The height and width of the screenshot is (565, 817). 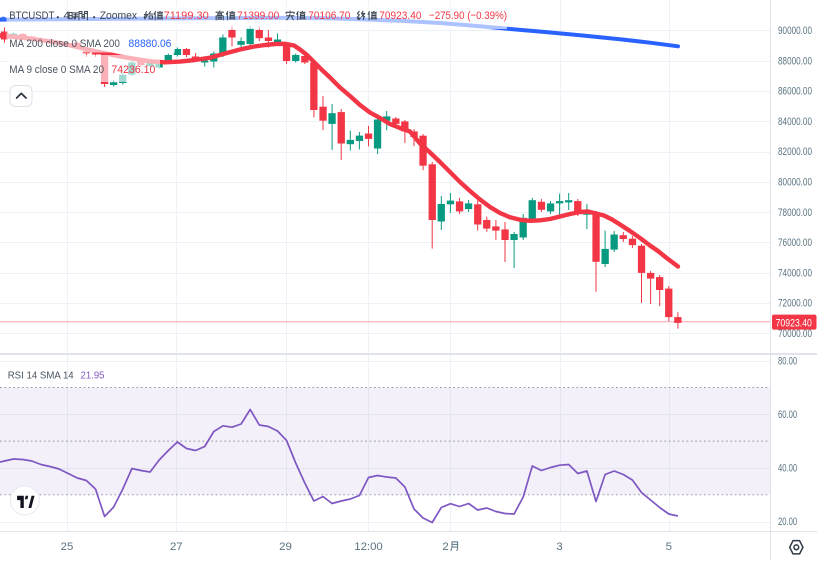 What do you see at coordinates (67, 16) in the screenshot?
I see `svg-text: 4` at bounding box center [67, 16].